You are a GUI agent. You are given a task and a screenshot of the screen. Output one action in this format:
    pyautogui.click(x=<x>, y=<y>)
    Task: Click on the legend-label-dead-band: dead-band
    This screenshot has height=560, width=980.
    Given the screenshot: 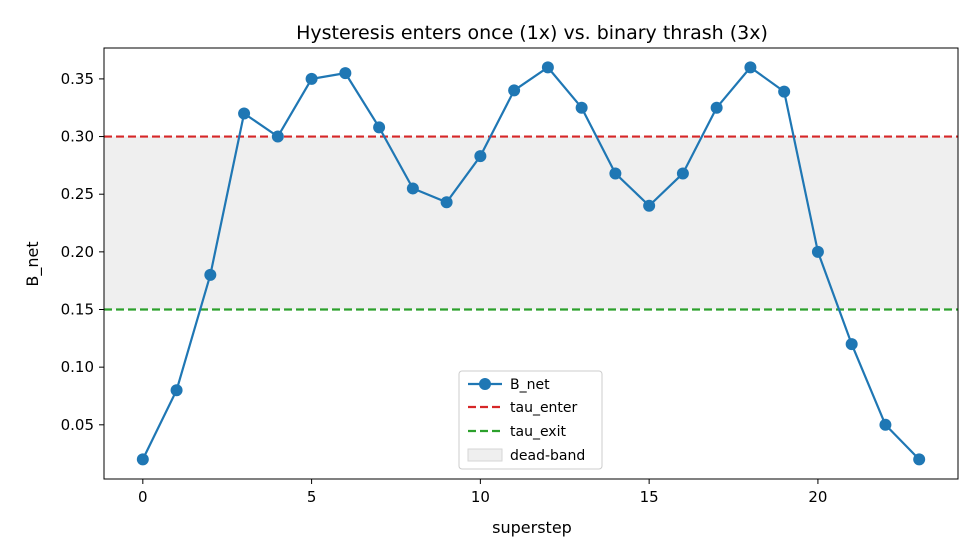 What is the action you would take?
    pyautogui.click(x=547, y=456)
    